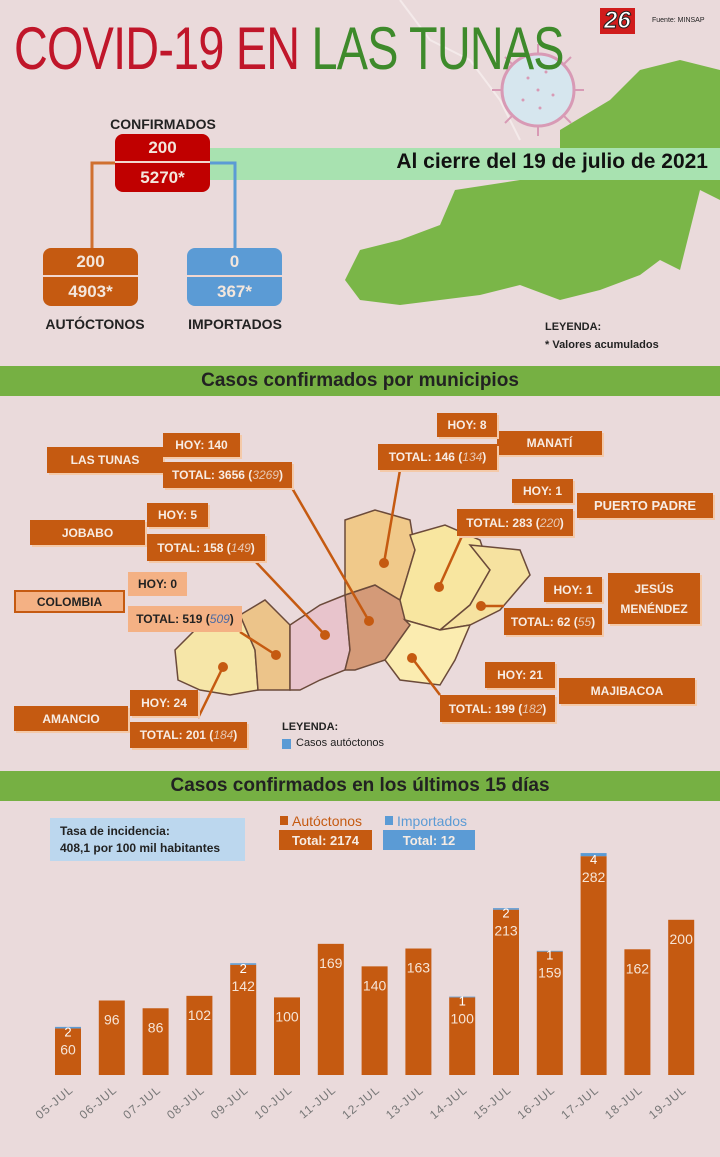 The image size is (720, 1157). What do you see at coordinates (682, 939) in the screenshot?
I see `label-autoctonos-19-JUL: 200` at bounding box center [682, 939].